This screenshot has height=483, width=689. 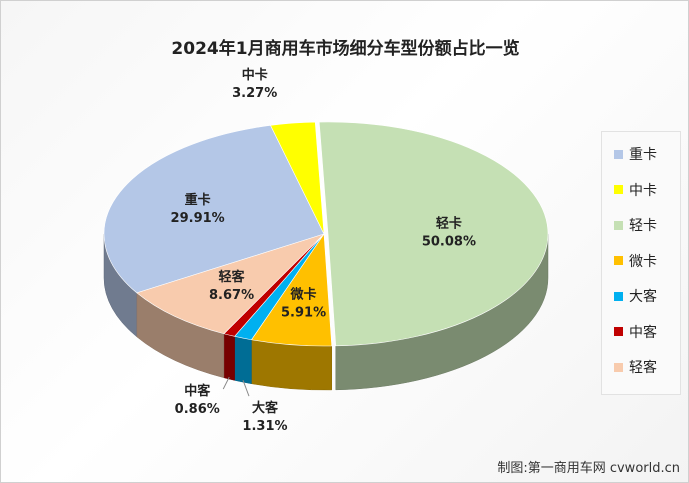 I want to click on legend-label: 中客, so click(x=643, y=332).